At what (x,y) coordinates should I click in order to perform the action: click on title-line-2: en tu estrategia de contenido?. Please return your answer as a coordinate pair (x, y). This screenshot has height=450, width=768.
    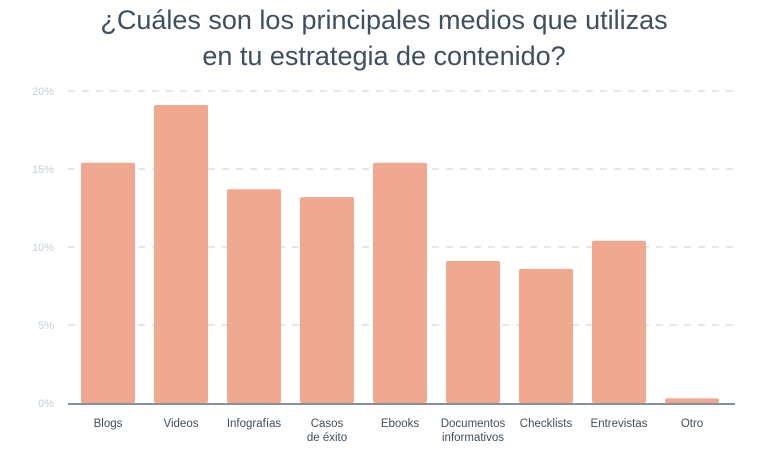
    Looking at the image, I should click on (384, 56).